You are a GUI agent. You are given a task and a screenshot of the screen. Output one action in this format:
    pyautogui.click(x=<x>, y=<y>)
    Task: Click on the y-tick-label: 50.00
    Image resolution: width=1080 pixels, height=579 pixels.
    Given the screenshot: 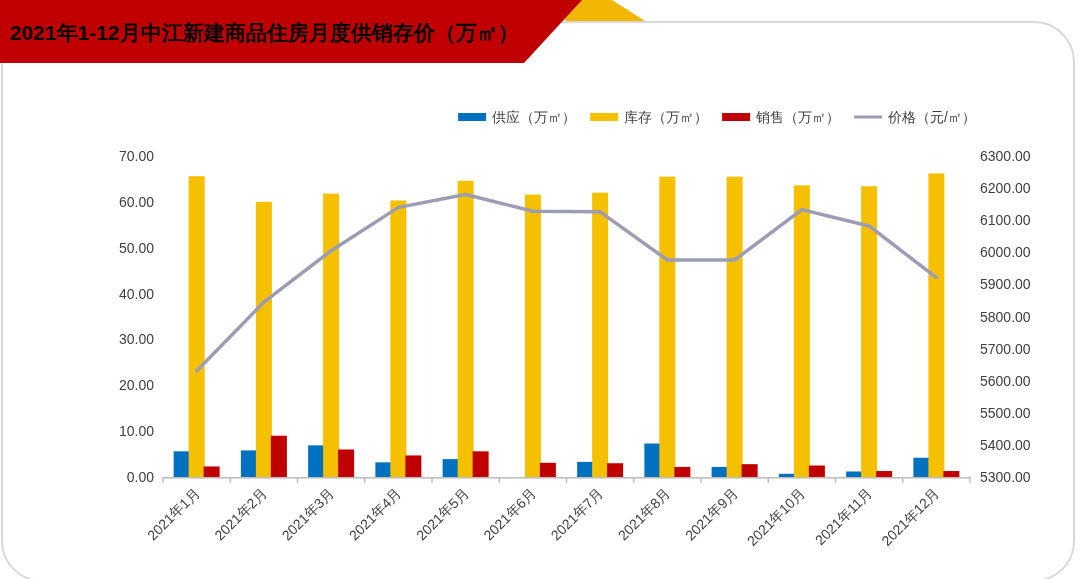 What is the action you would take?
    pyautogui.click(x=136, y=247)
    